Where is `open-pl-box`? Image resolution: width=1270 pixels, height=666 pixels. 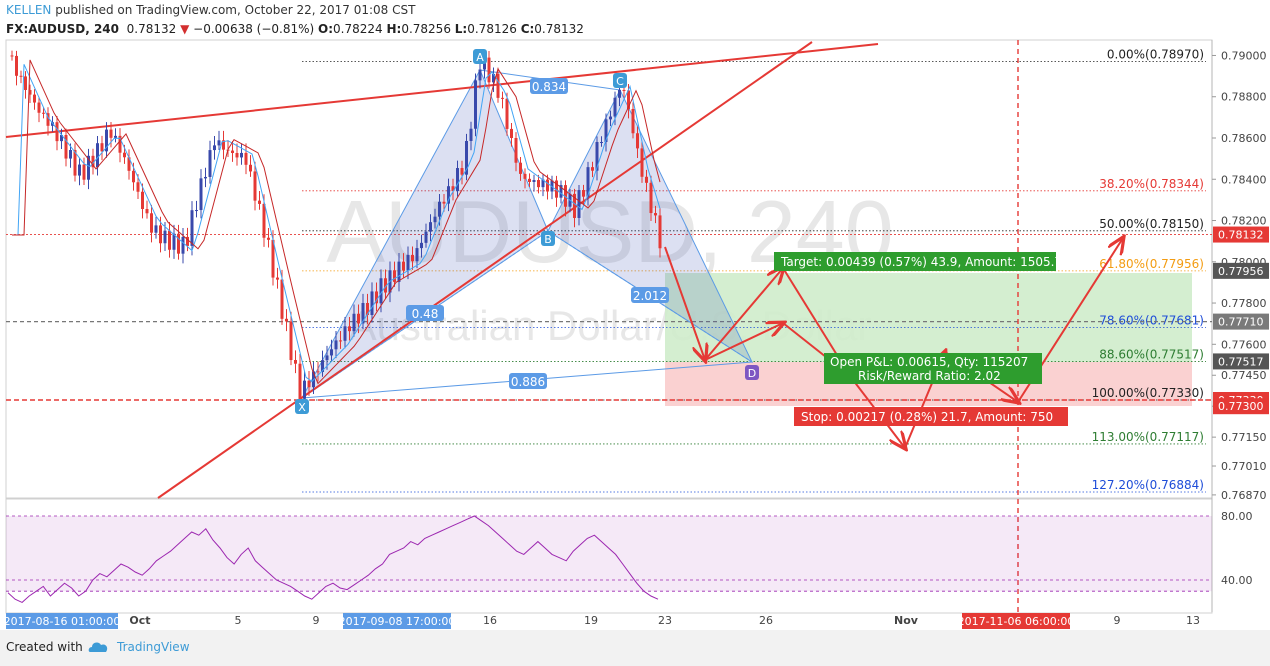 open-pl-box is located at coordinates (933, 368).